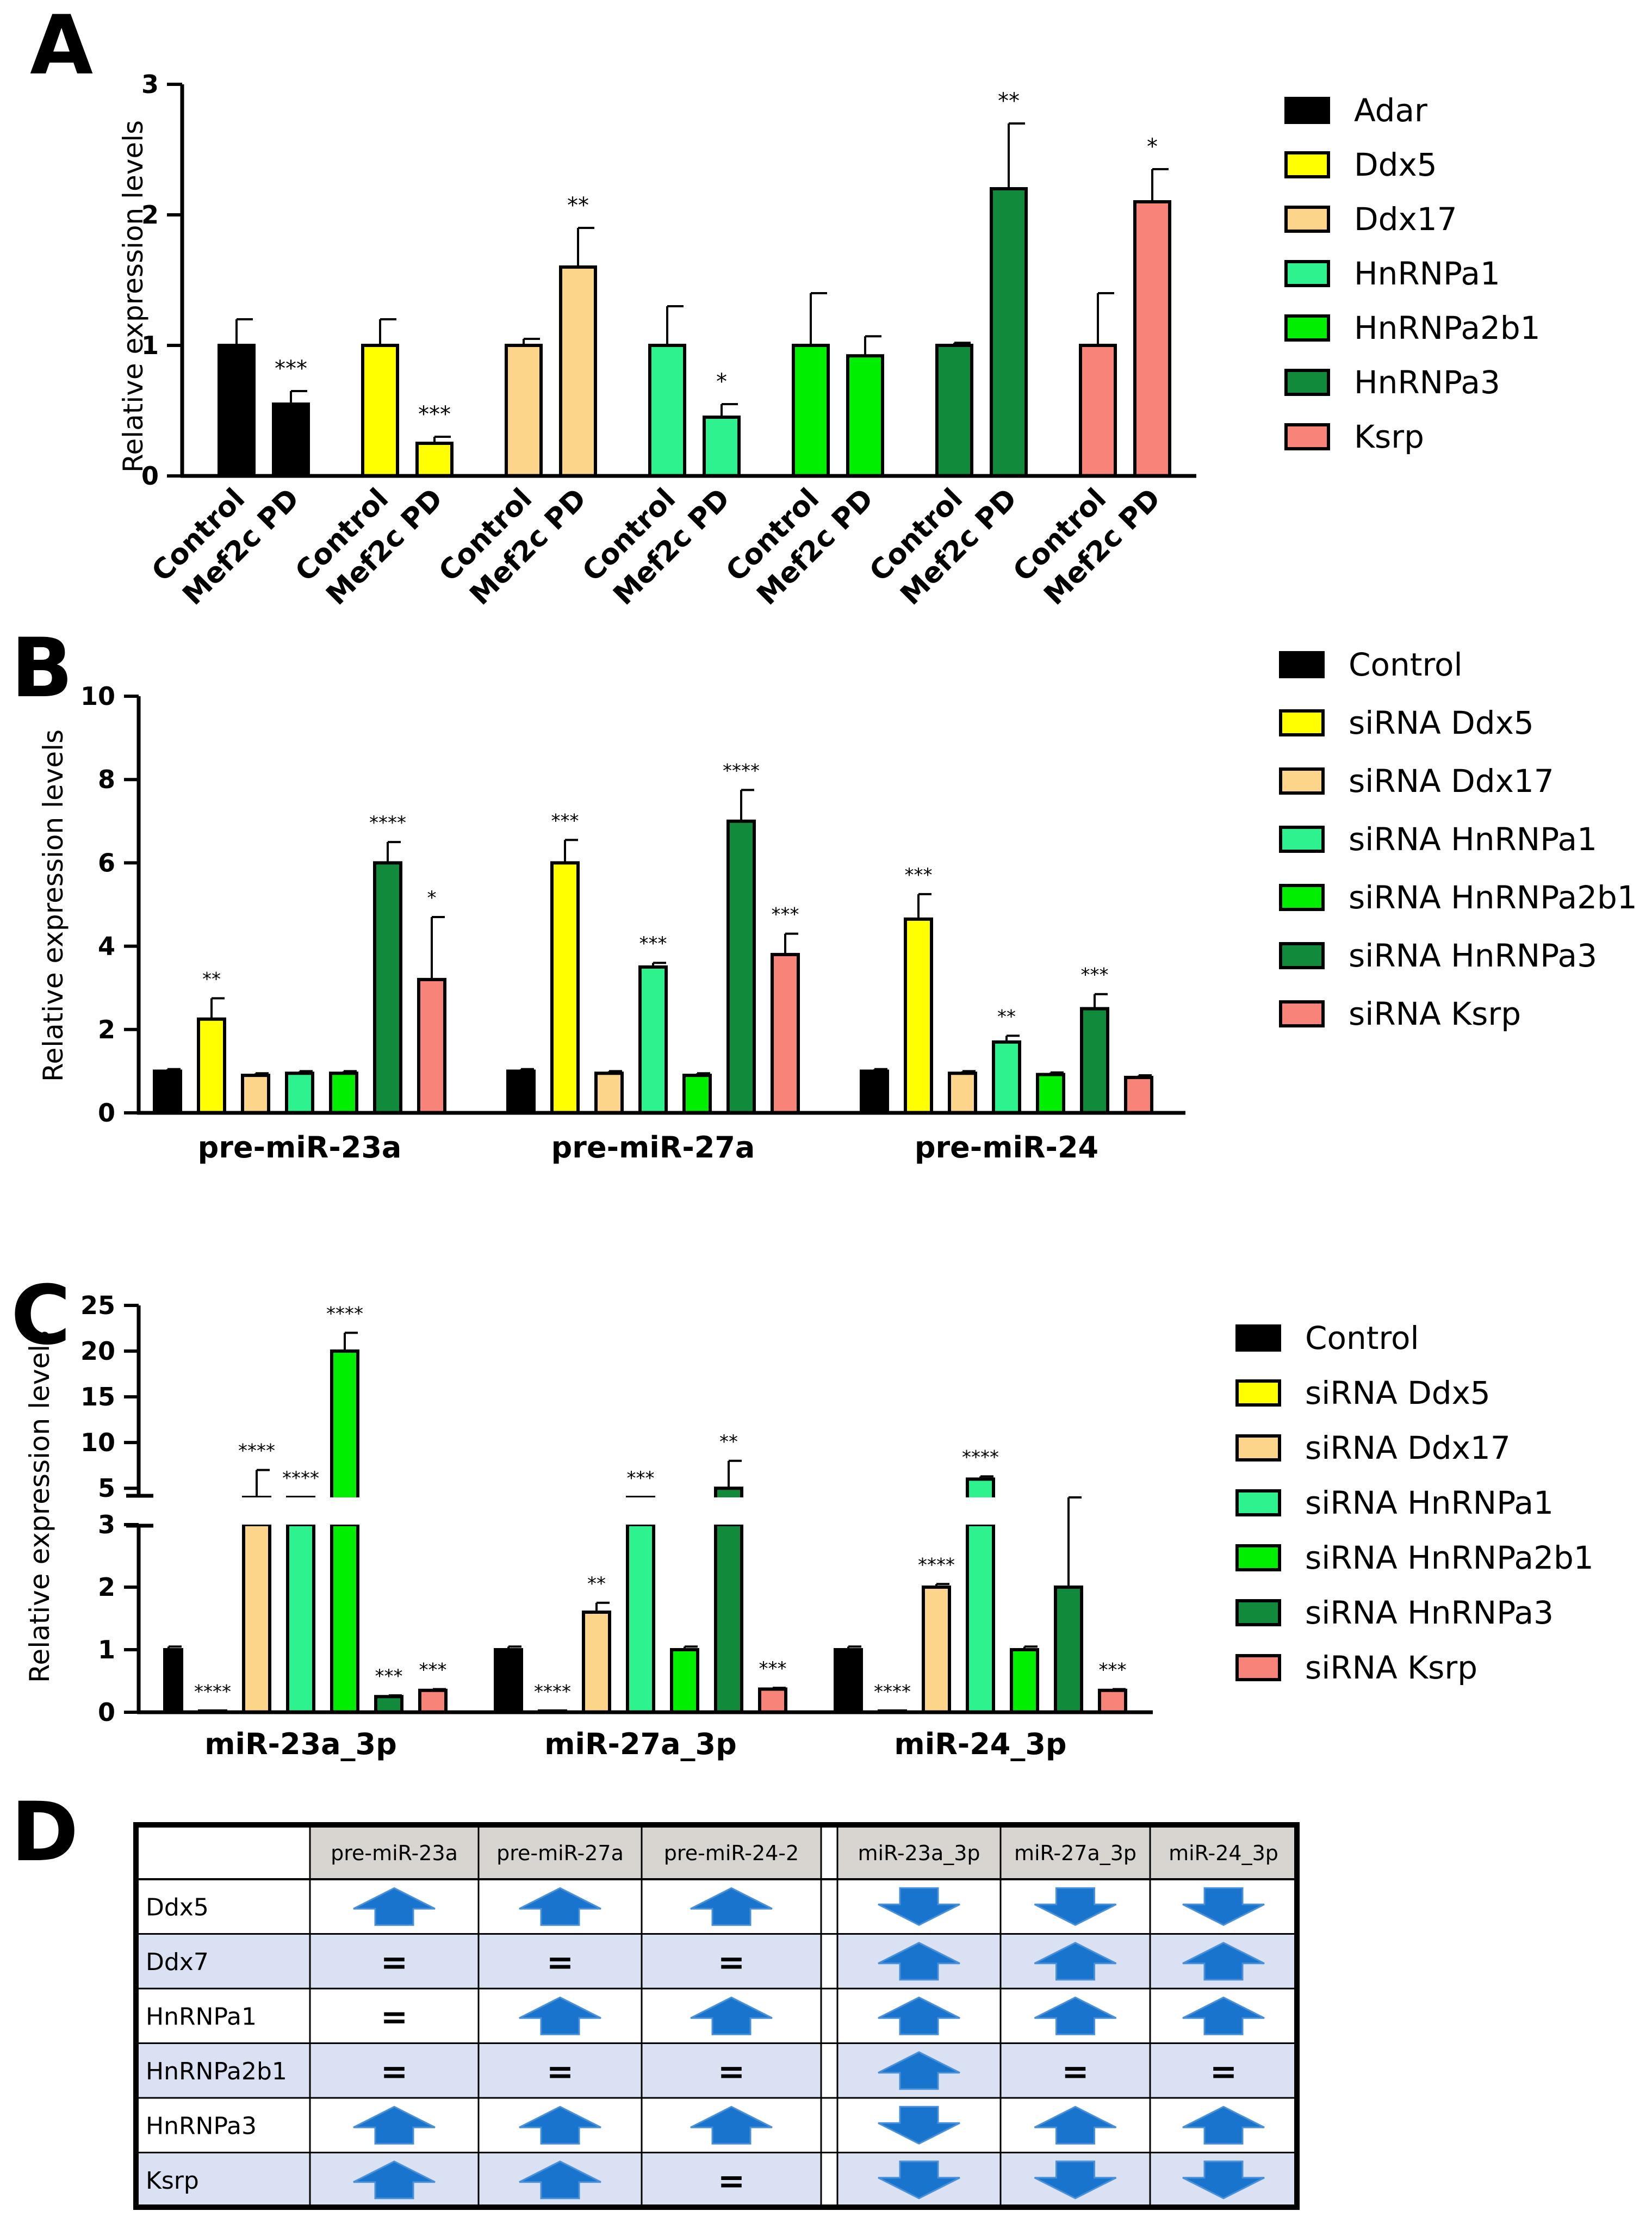 The image size is (1652, 2217). What do you see at coordinates (1307, 328) in the screenshot?
I see `chart-a-legend-swatch` at bounding box center [1307, 328].